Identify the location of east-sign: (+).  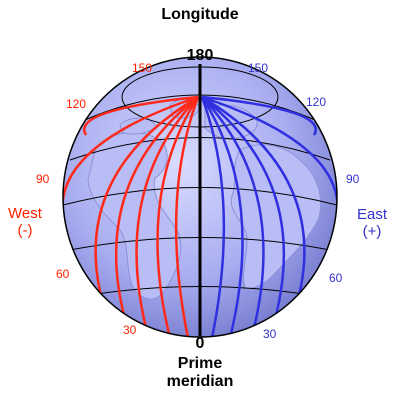
(372, 231).